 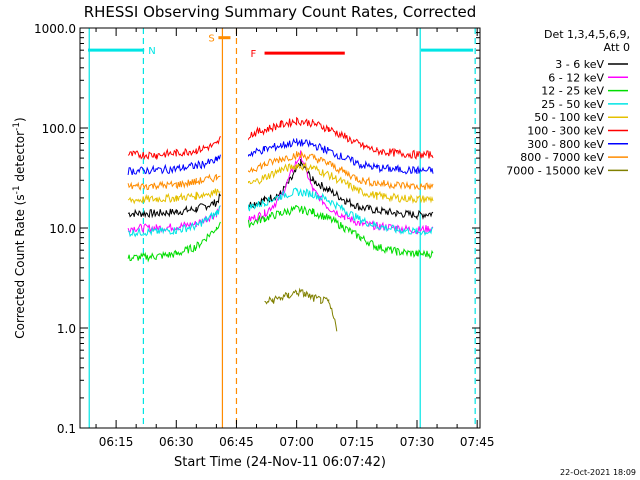 What do you see at coordinates (562, 157) in the screenshot?
I see `legend-entry-label: 800 - 7000 keV` at bounding box center [562, 157].